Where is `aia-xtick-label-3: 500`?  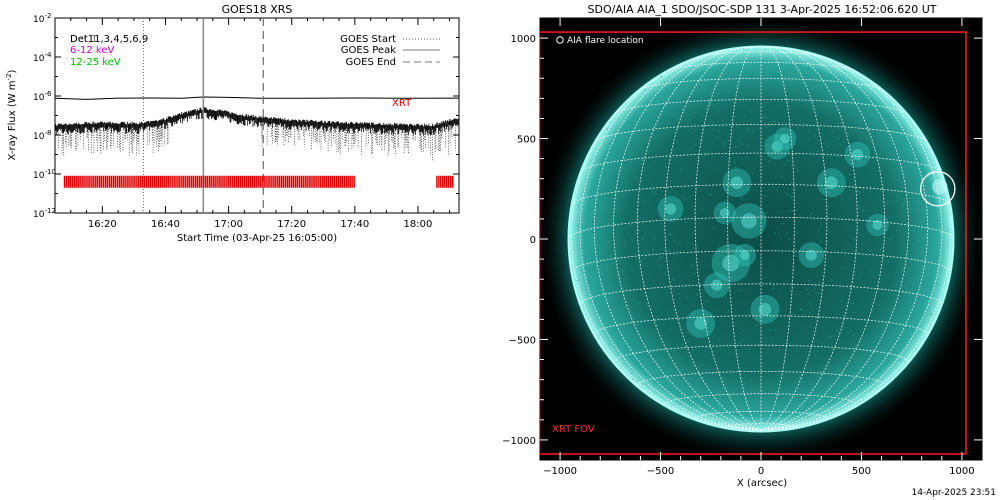 aia-xtick-label-3: 500 is located at coordinates (861, 471).